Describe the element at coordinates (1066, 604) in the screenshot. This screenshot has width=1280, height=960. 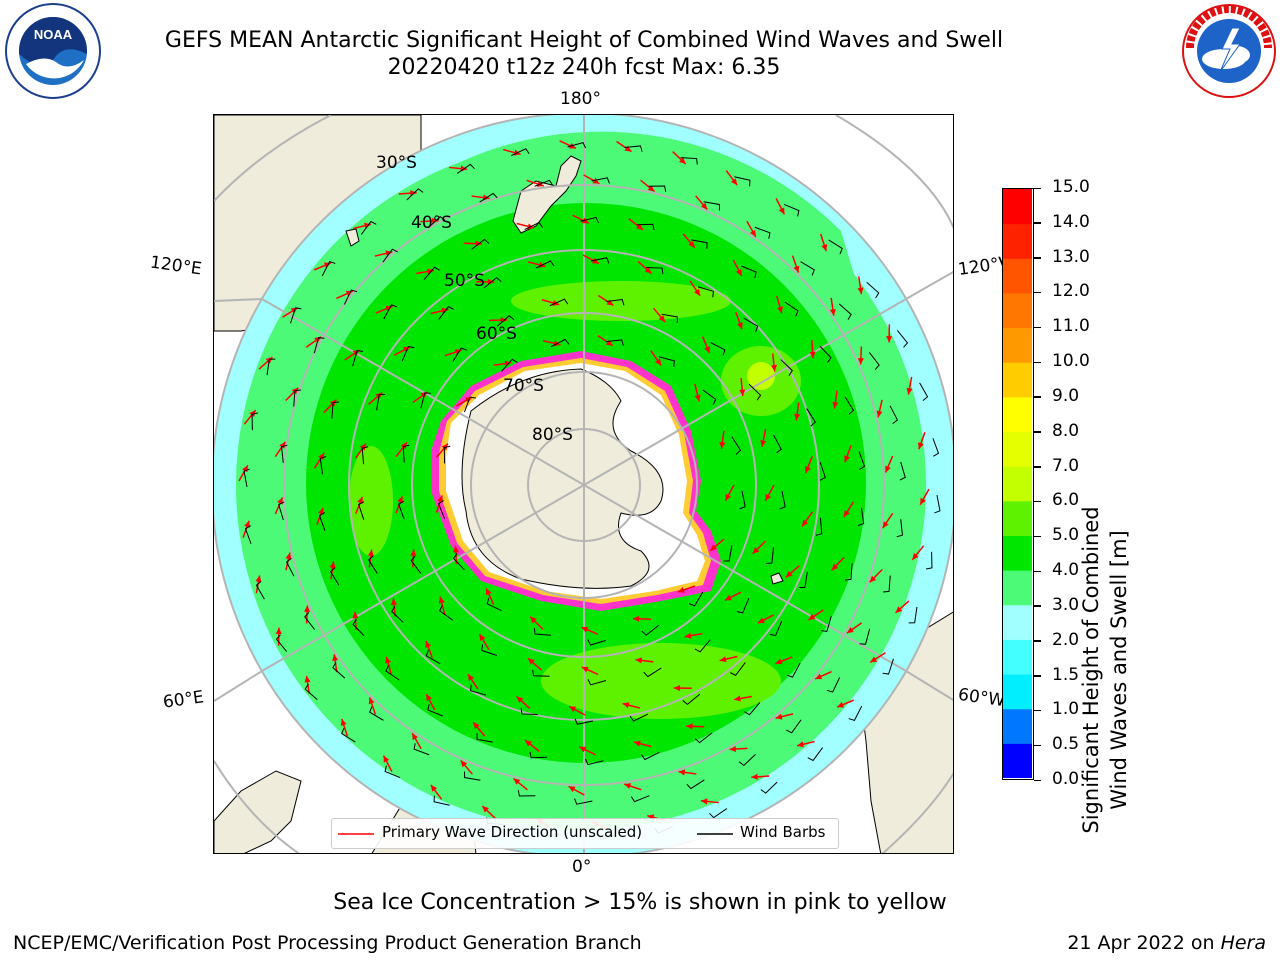
I see `colorbar-tick-label: 3.0` at that location.